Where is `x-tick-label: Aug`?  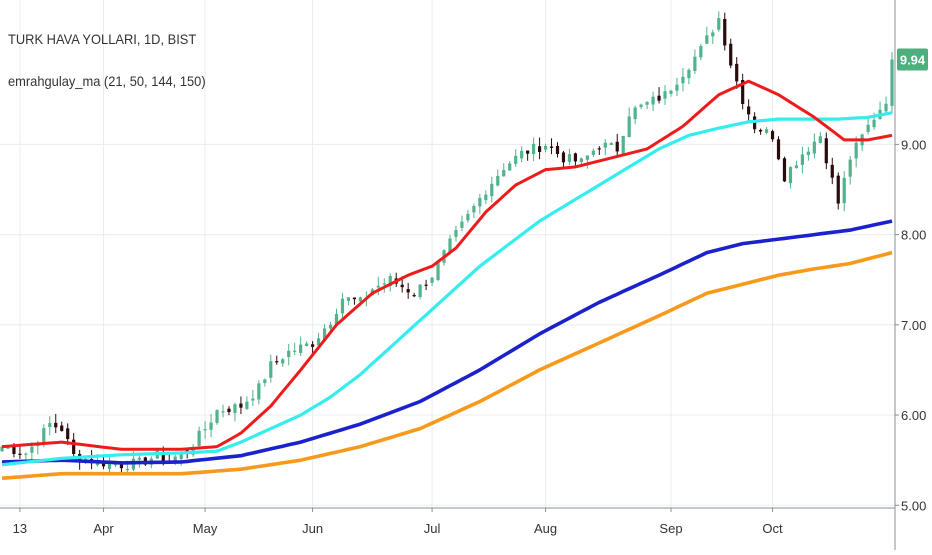 x-tick-label: Aug is located at coordinates (545, 528).